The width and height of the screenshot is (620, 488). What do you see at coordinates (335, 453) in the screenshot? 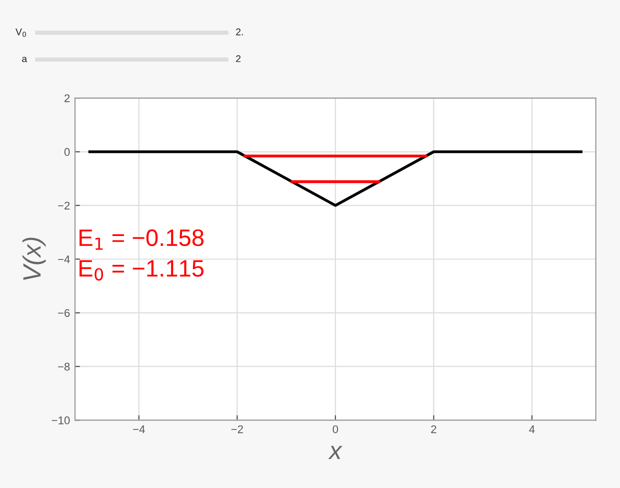
I see `x-axis-title: x` at bounding box center [335, 453].